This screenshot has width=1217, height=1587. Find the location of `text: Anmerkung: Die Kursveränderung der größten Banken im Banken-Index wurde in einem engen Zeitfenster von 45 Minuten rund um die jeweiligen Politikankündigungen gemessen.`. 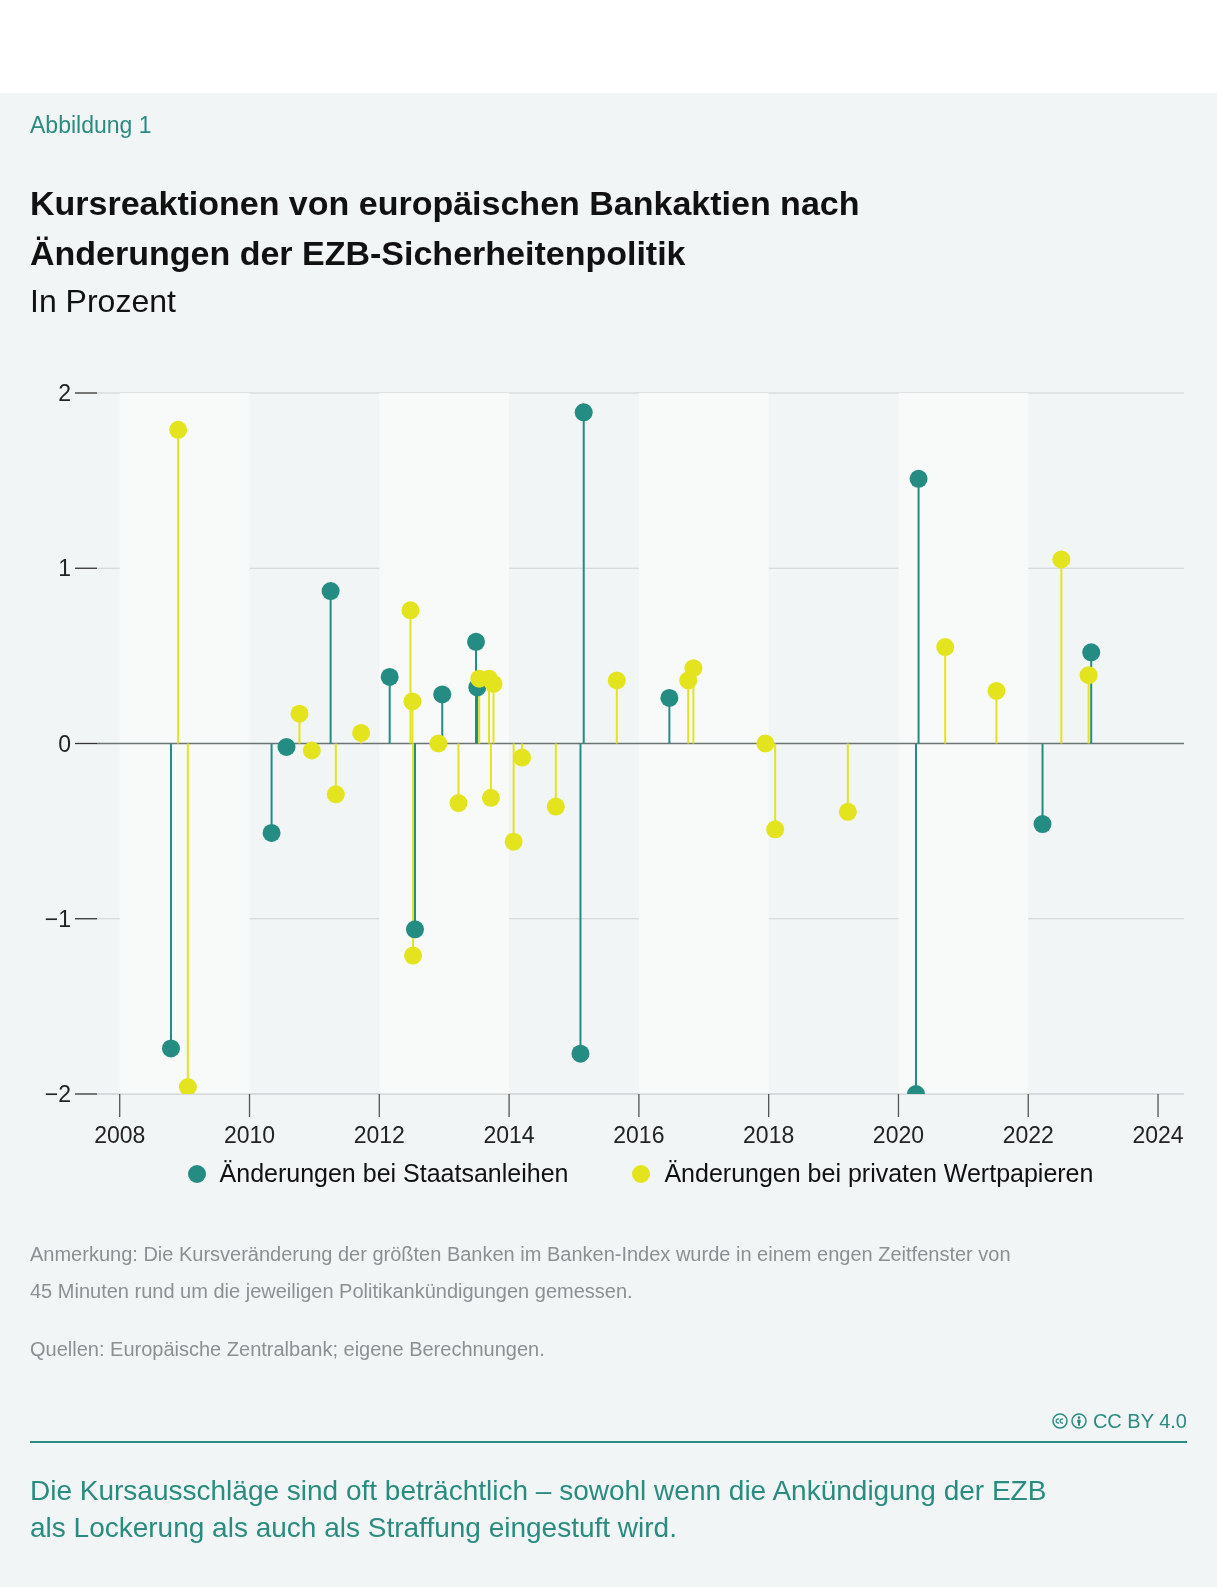

text: Anmerkung: Die Kursveränderung der größten Banken im Banken-Index wurde in einem engen Zeitfenster von 45 Minuten rund um die jeweiligen Politikankündigungen gemessen. is located at coordinates (520, 1272).